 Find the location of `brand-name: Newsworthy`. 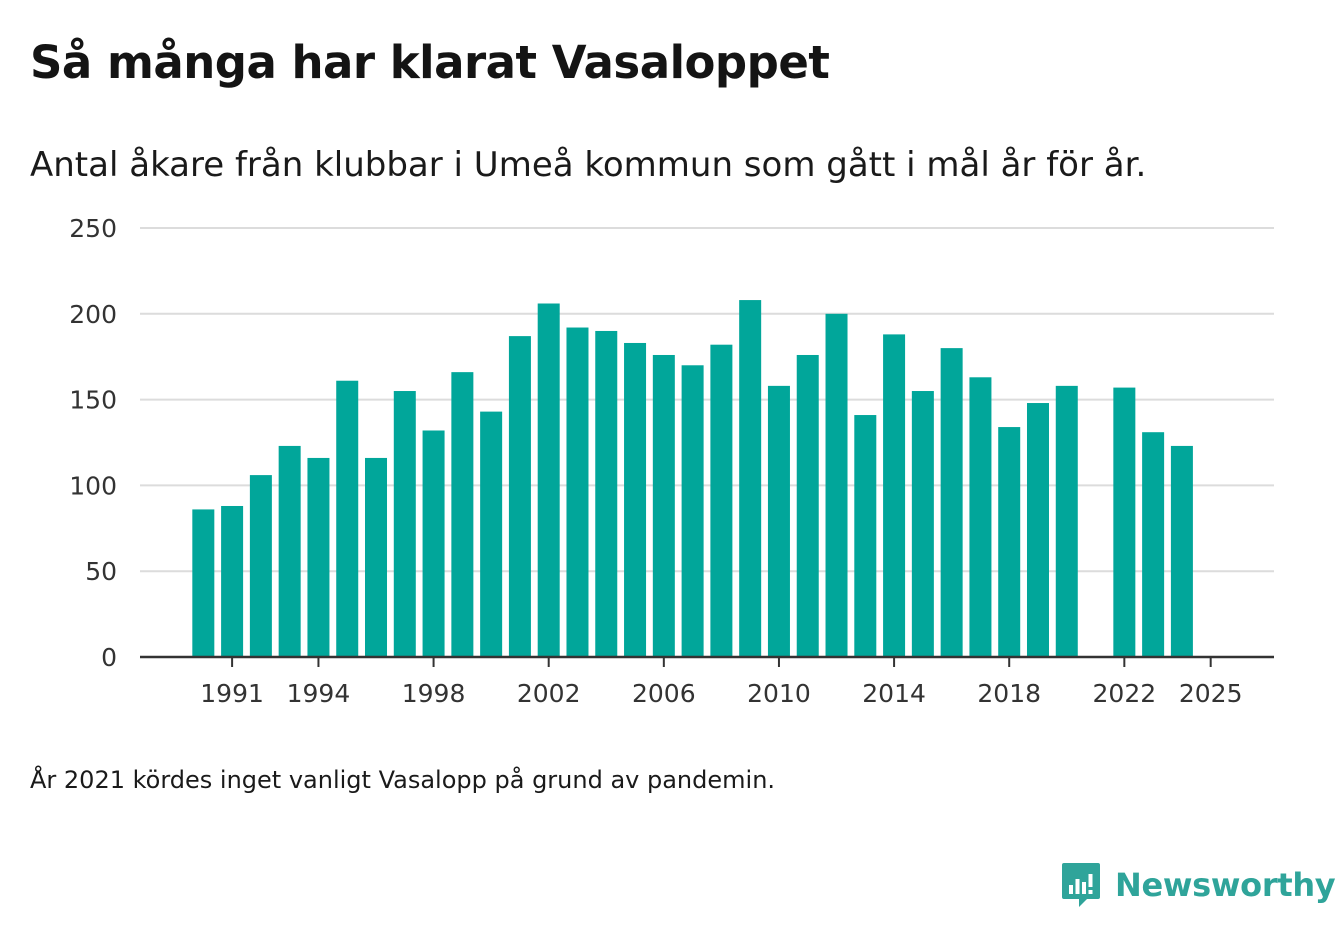

brand-name: Newsworthy is located at coordinates (1225, 885).